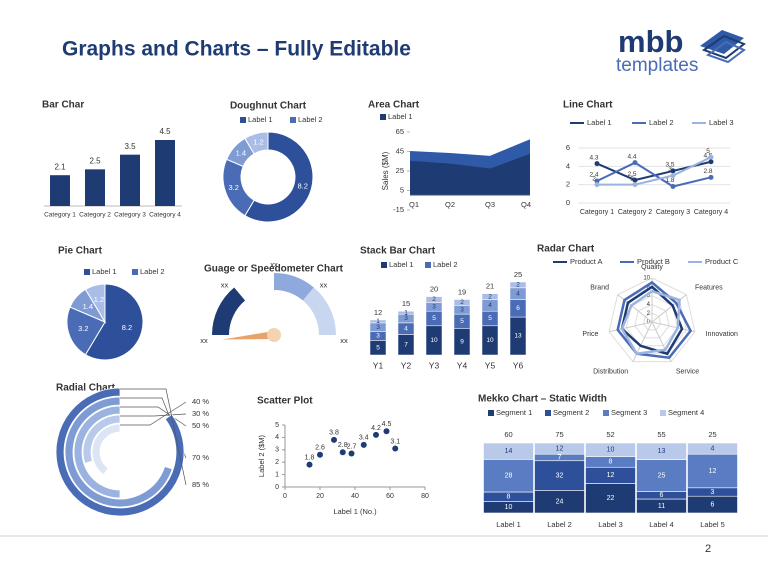 This screenshot has width=768, height=576. I want to click on data-label: 12, so click(713, 471).